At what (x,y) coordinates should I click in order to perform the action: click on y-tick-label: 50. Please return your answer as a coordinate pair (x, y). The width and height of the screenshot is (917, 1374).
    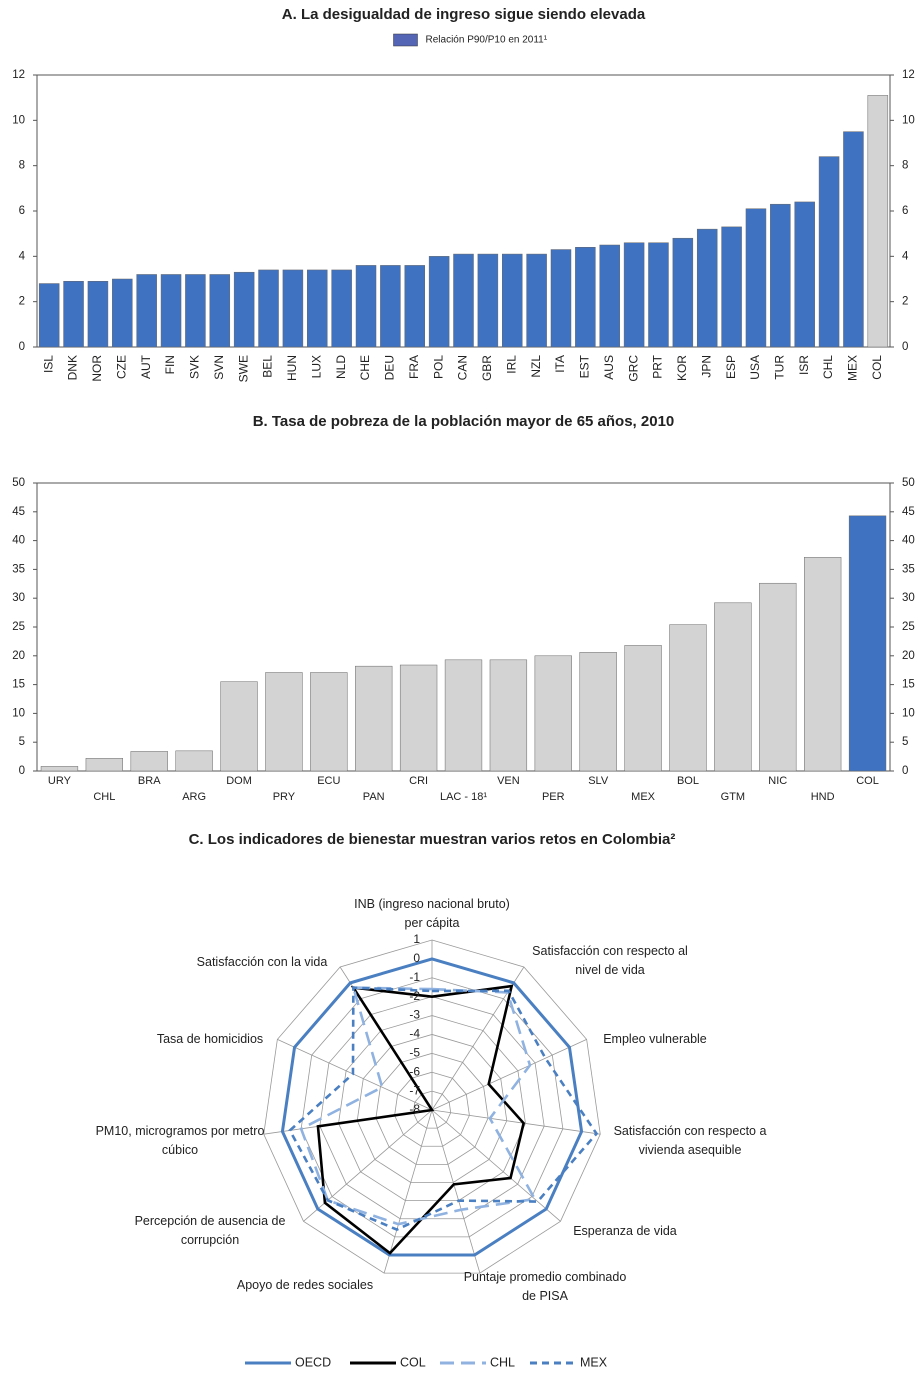
    Looking at the image, I should click on (18, 483).